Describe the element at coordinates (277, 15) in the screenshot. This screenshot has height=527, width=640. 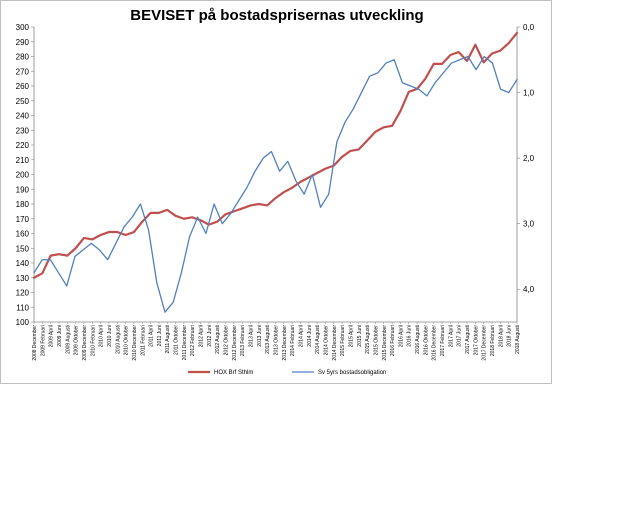
I see `chart-title: BEVISET på bostadsprisernas utveckling` at that location.